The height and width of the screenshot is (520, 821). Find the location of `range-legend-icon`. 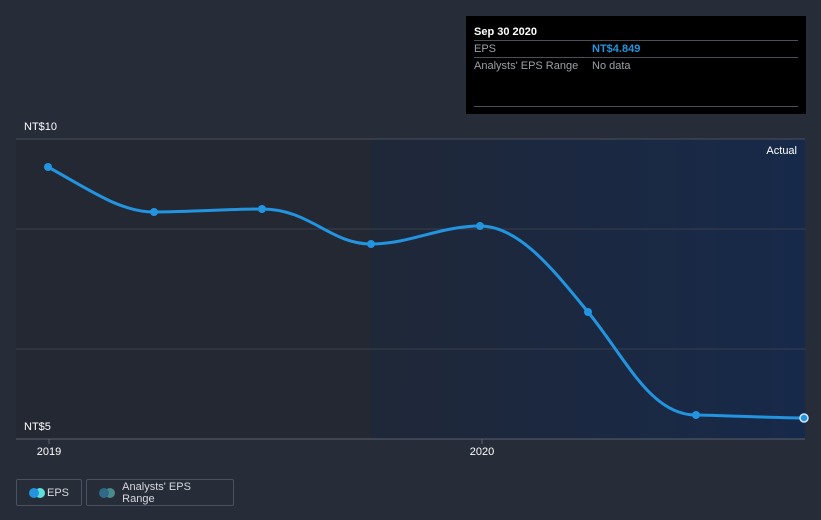

range-legend-icon is located at coordinates (107, 492).